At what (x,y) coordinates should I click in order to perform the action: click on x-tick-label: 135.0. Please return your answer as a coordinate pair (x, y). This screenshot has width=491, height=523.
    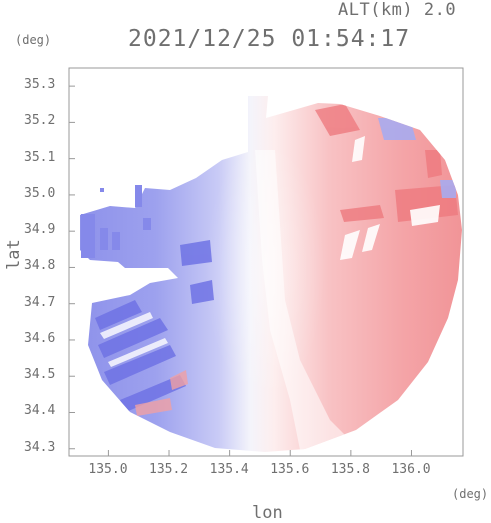
    Looking at the image, I should click on (108, 469).